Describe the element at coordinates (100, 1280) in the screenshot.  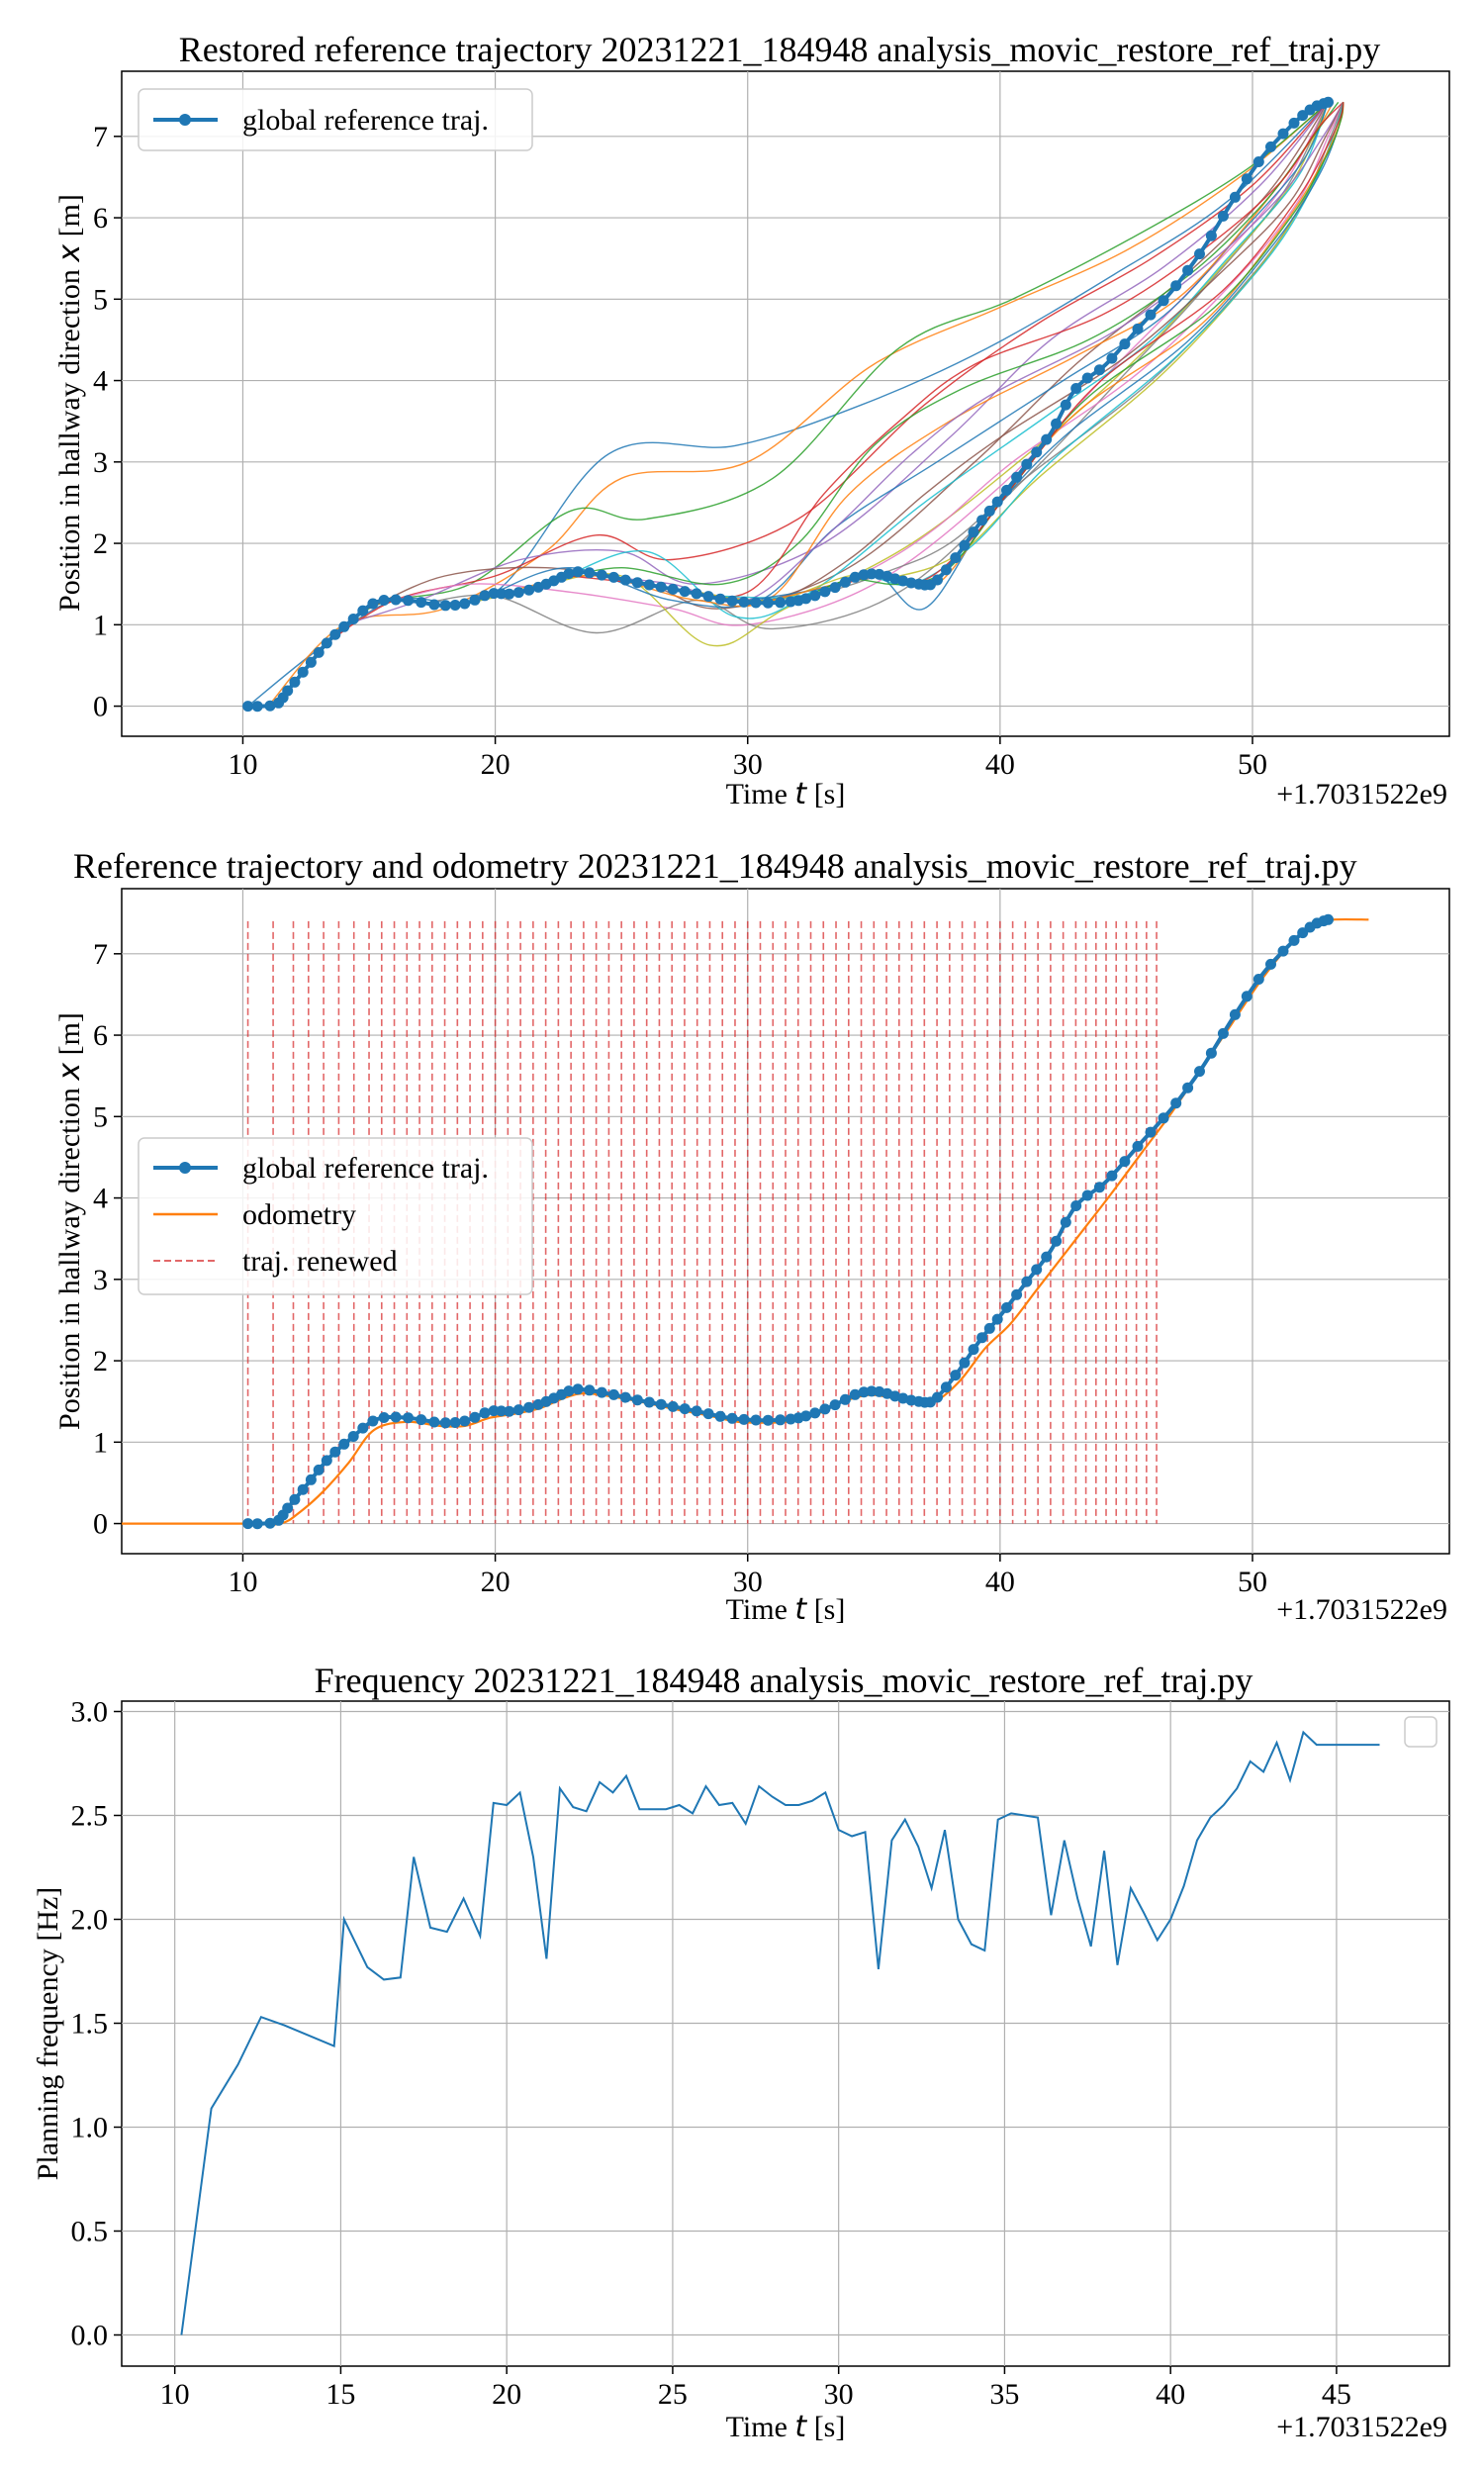
I see `y-tick-label: 3` at that location.